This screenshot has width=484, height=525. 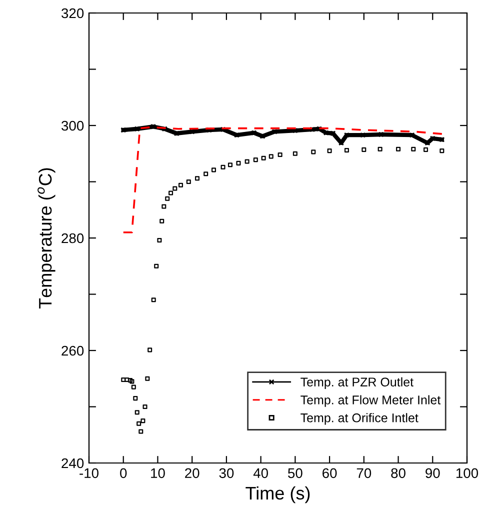 I want to click on x-tick-label: 30, so click(x=226, y=473).